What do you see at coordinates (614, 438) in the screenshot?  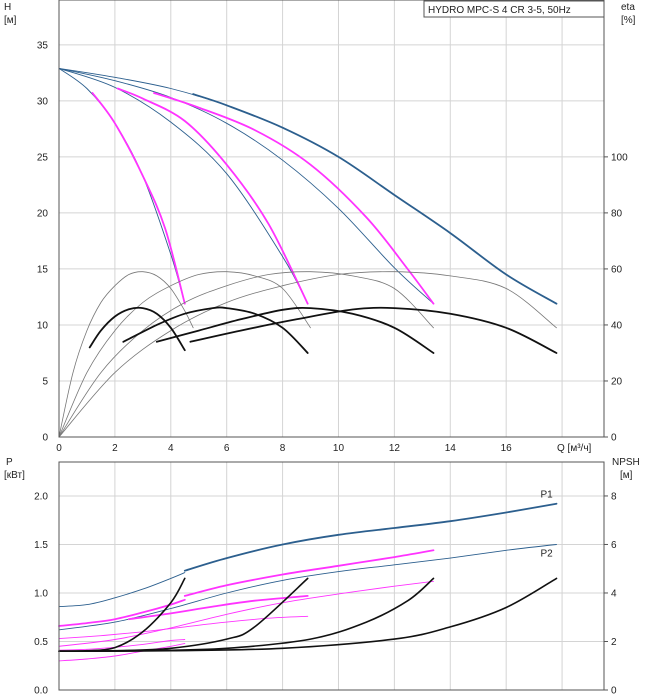 I see `eta-tick-label: 0` at bounding box center [614, 438].